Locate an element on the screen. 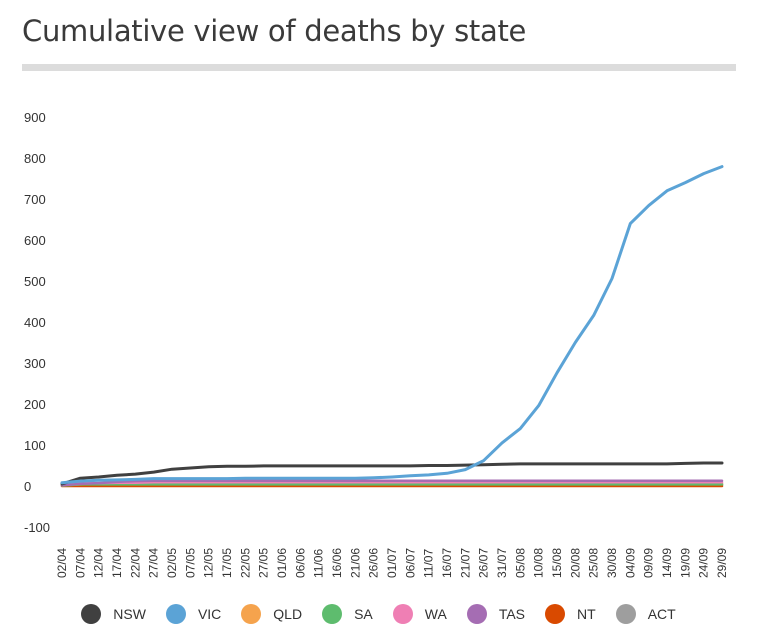  y-tick-label: -100 is located at coordinates (37, 527).